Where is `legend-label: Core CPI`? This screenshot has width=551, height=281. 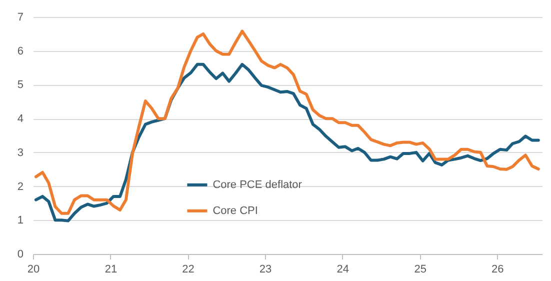
legend-label: Core CPI is located at coordinates (235, 210).